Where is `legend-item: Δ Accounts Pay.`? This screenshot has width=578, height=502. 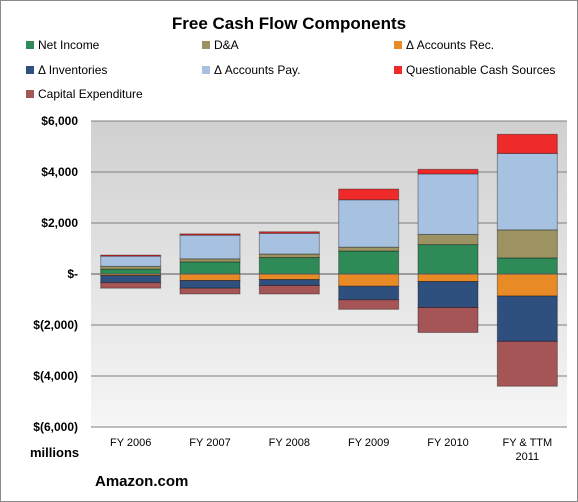 legend-item: Δ Accounts Pay. is located at coordinates (251, 70).